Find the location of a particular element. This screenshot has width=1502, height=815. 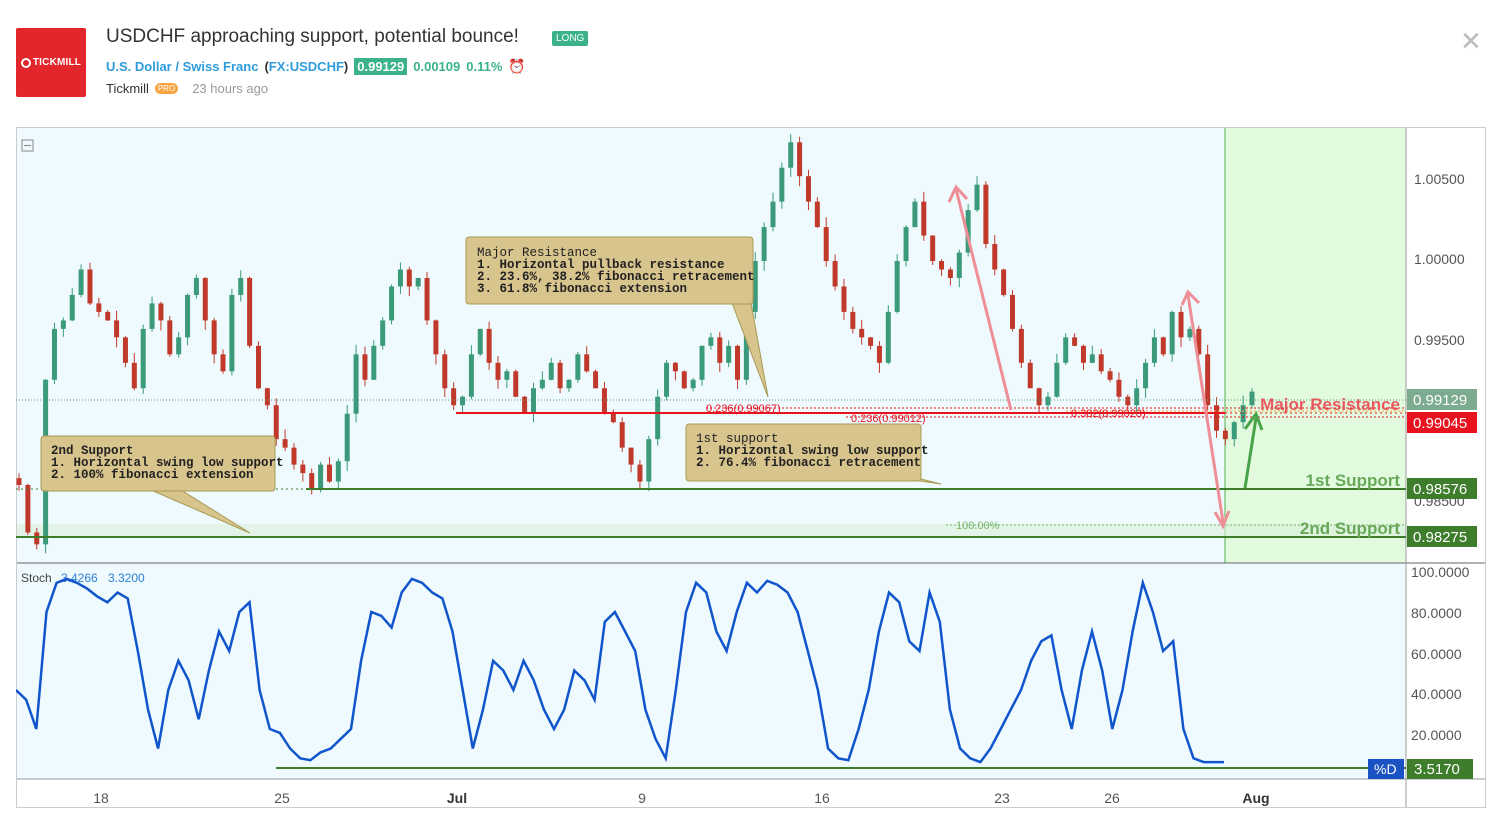

down-arrow-2-head is located at coordinates (1222, 520).